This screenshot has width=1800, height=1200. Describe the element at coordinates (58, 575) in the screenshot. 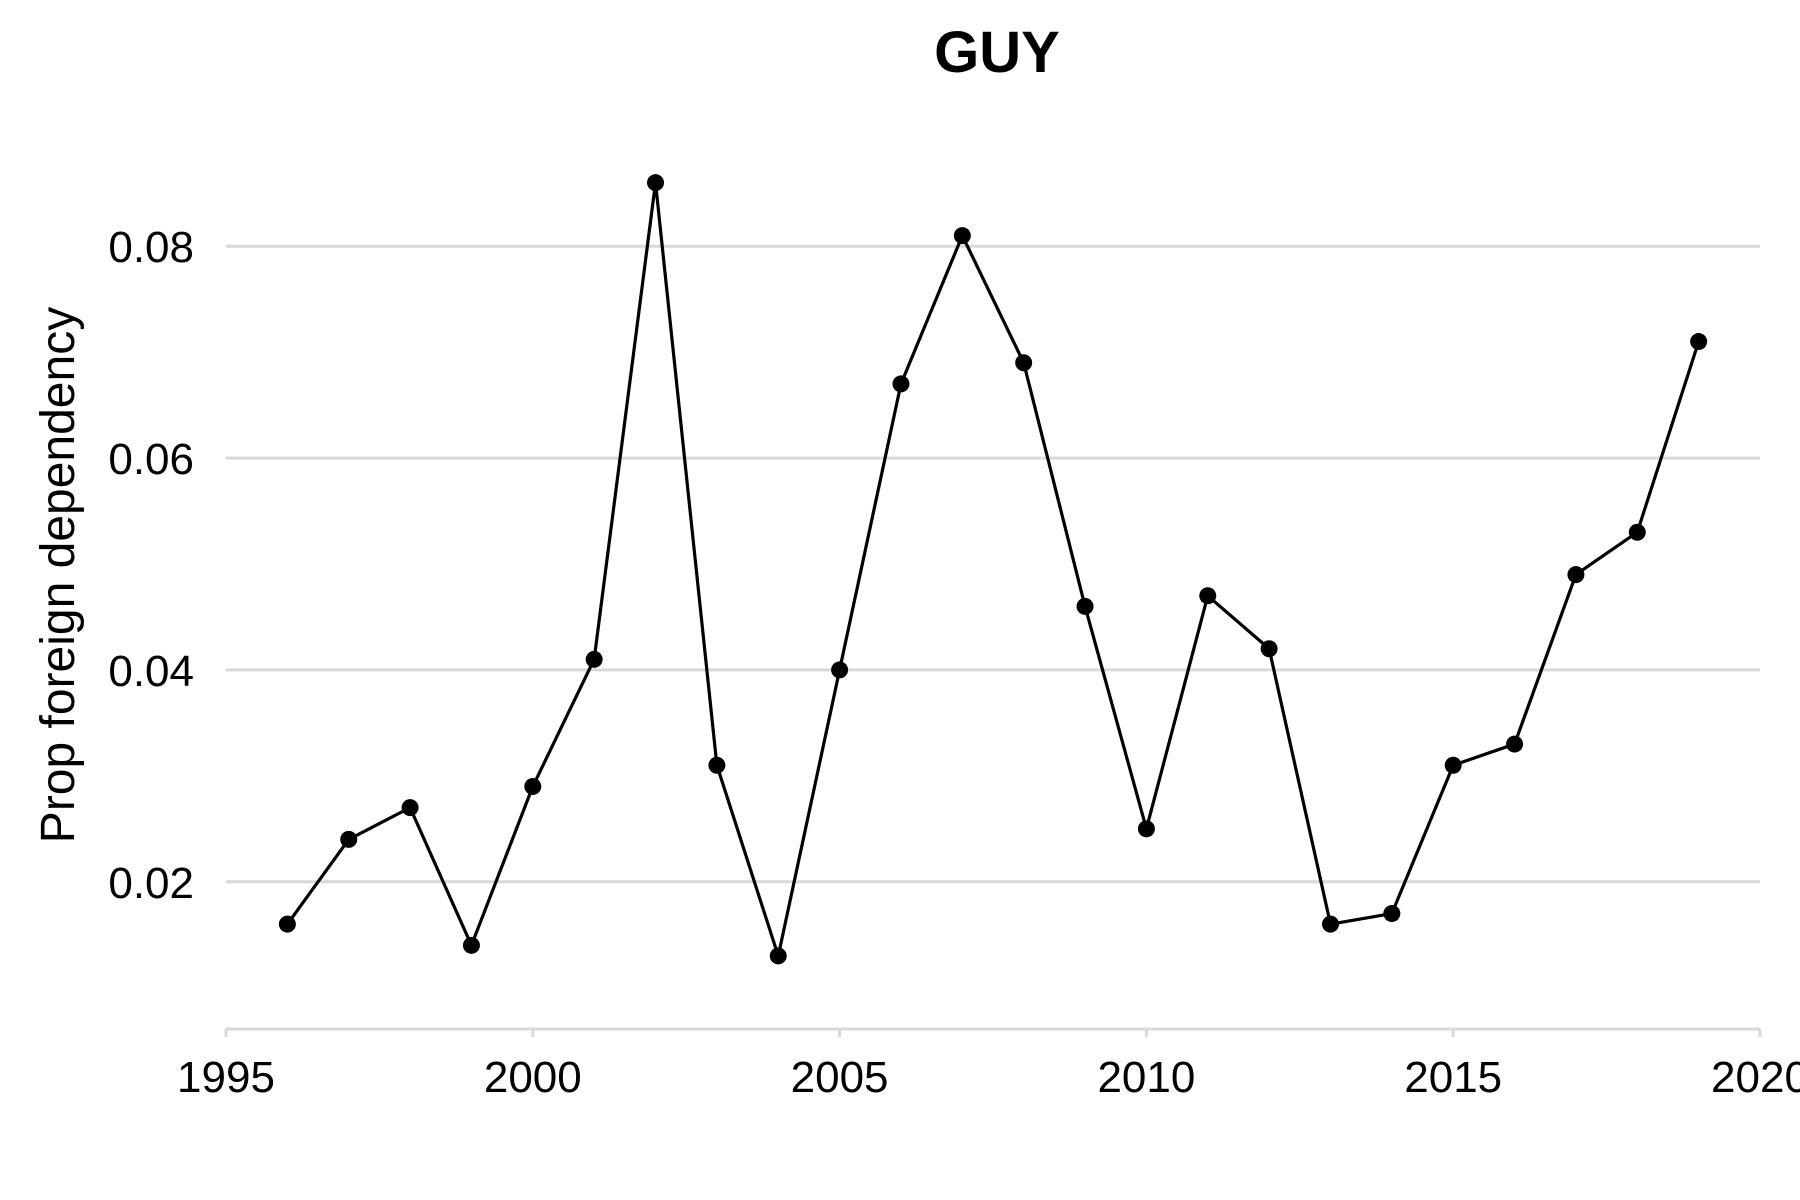

I see `y-axis-label: Prop foreign dependency` at that location.